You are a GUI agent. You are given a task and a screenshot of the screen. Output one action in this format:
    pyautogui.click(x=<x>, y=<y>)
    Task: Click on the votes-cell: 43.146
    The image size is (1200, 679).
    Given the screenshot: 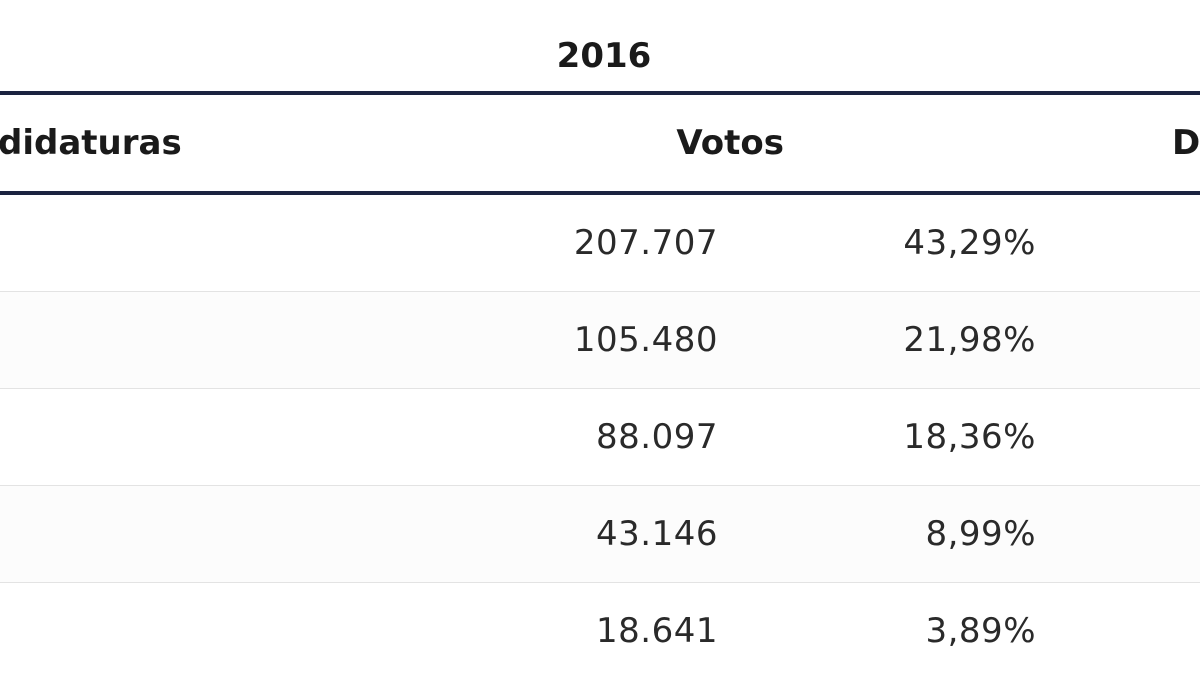 What is the action you would take?
    pyautogui.click(x=657, y=534)
    